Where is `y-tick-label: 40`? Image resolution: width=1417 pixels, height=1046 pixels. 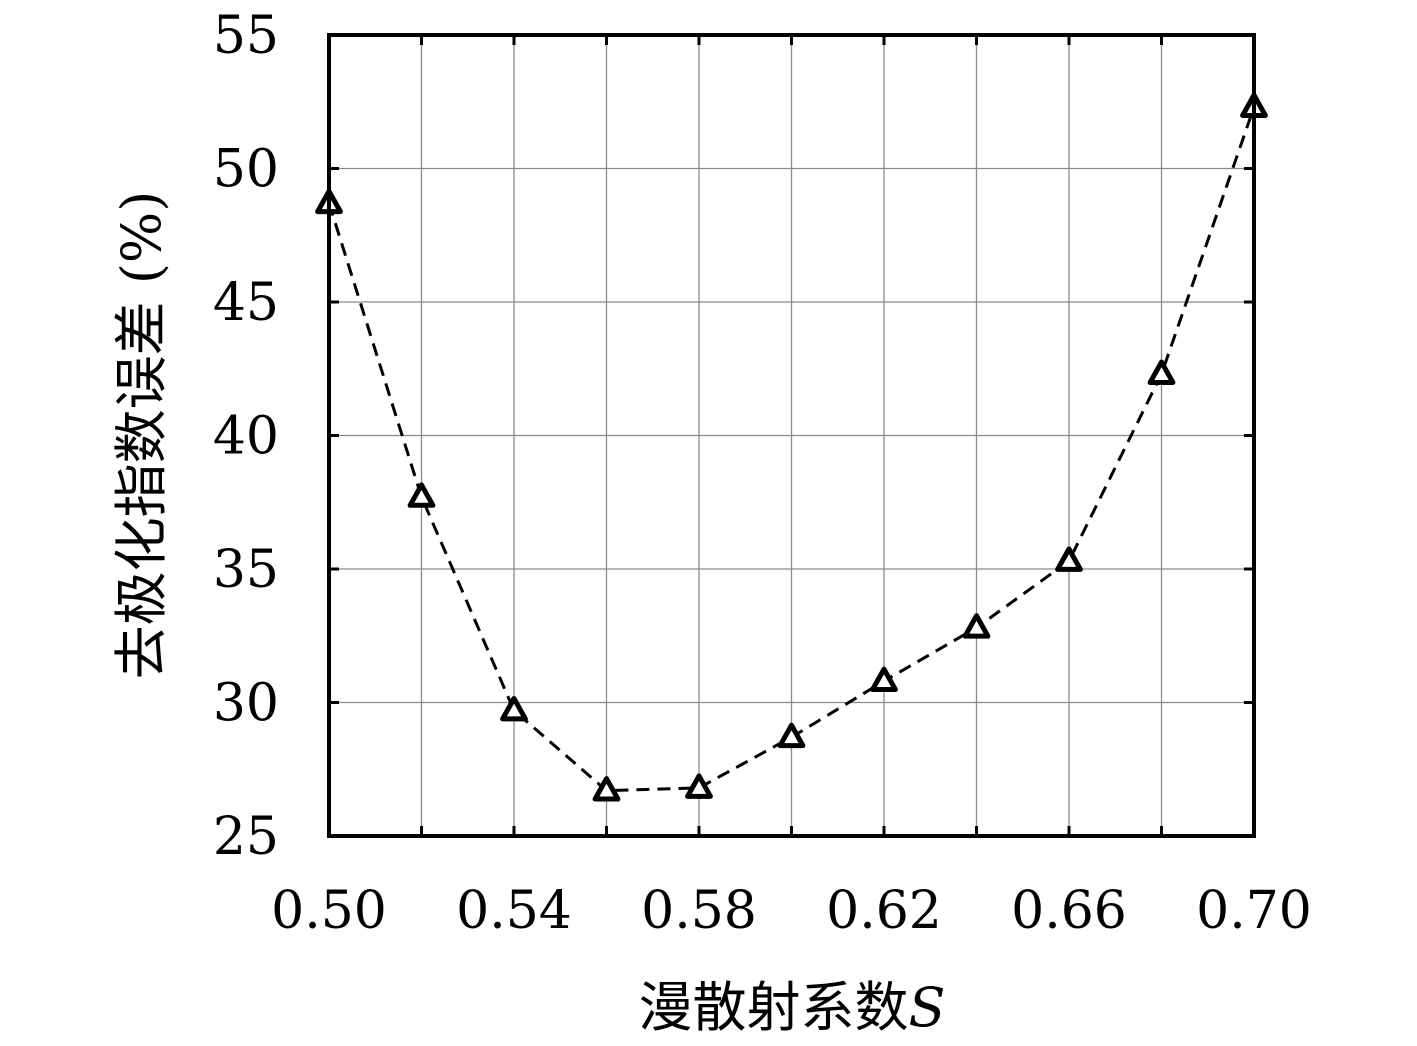
y-tick-label: 40 is located at coordinates (246, 437).